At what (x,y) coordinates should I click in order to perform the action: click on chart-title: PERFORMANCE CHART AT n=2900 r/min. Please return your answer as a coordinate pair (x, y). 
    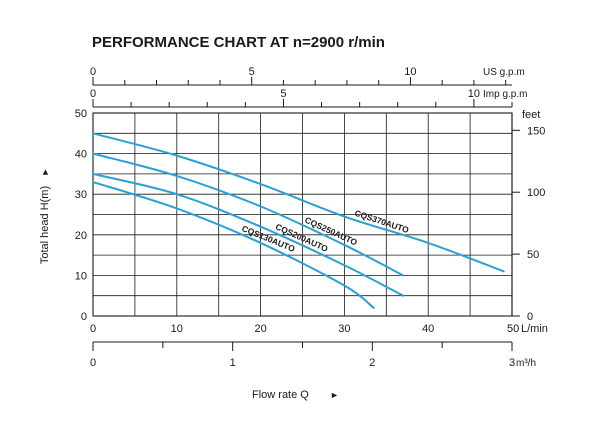
    Looking at the image, I should click on (238, 42).